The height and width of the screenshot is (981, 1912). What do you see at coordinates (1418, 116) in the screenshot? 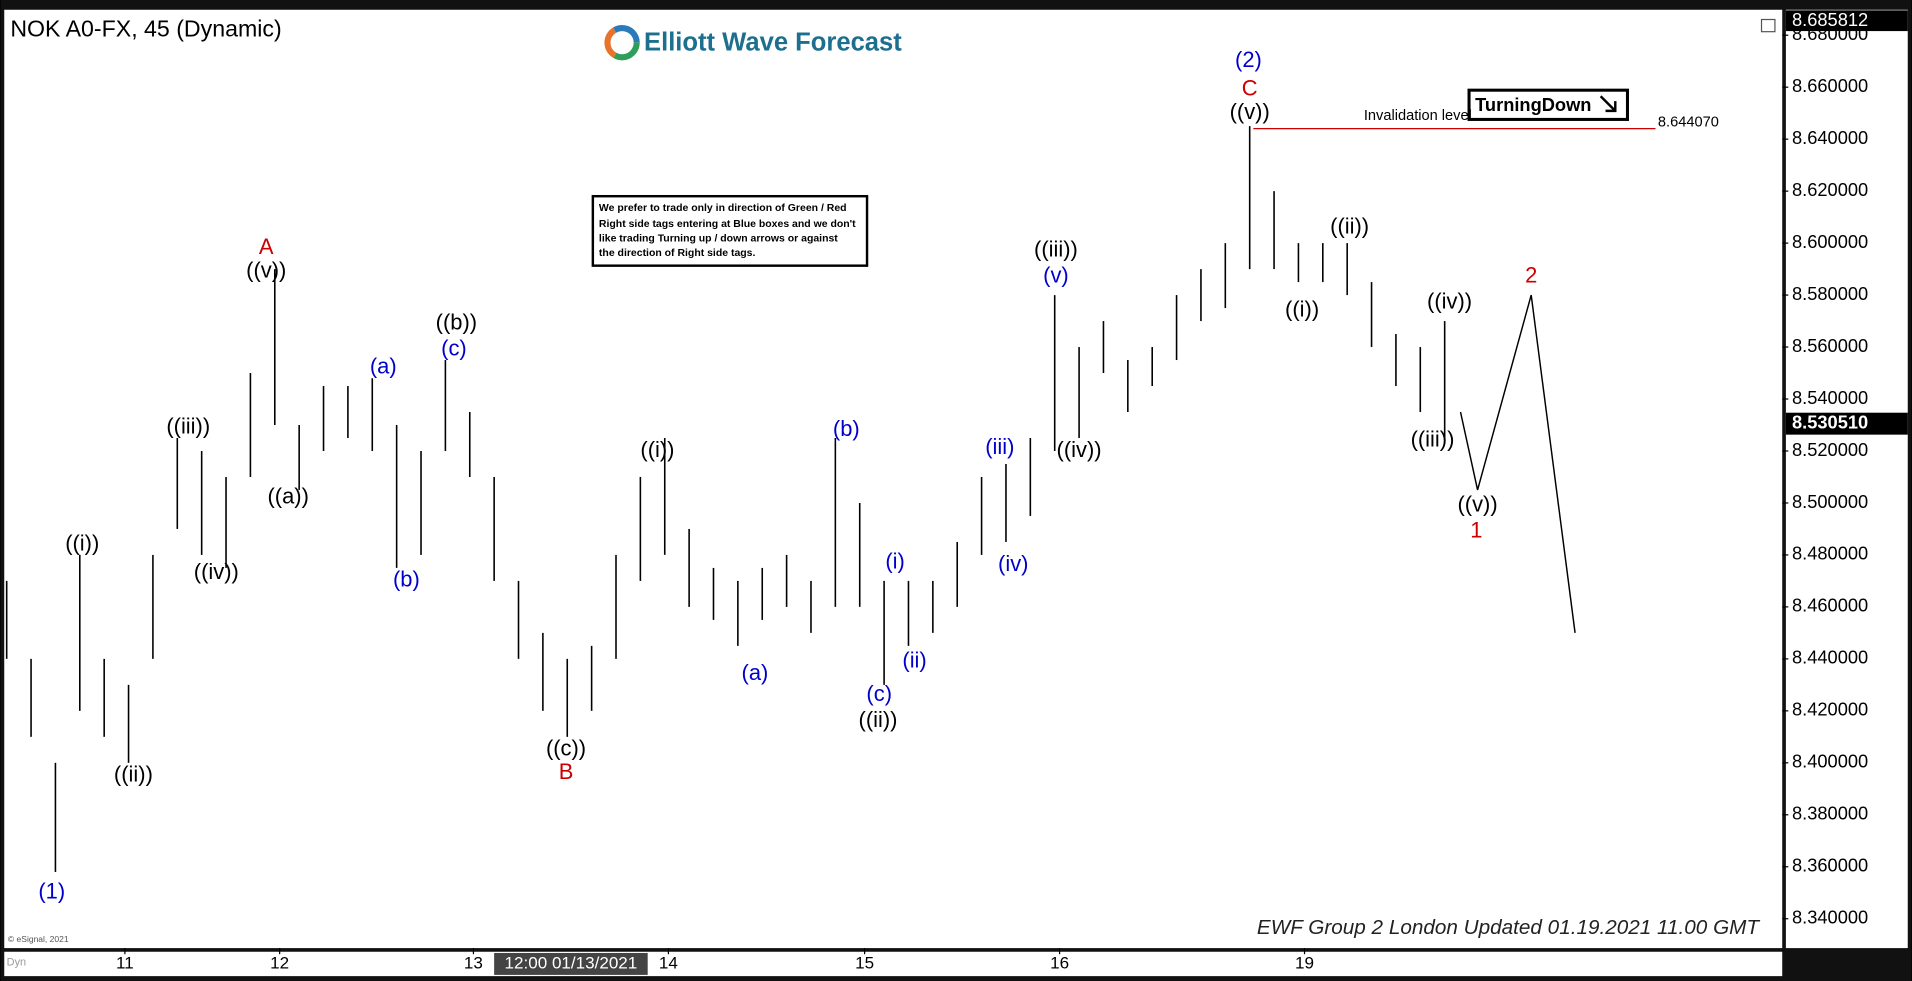
I see `invalidation-label: Invalidation level` at bounding box center [1418, 116].